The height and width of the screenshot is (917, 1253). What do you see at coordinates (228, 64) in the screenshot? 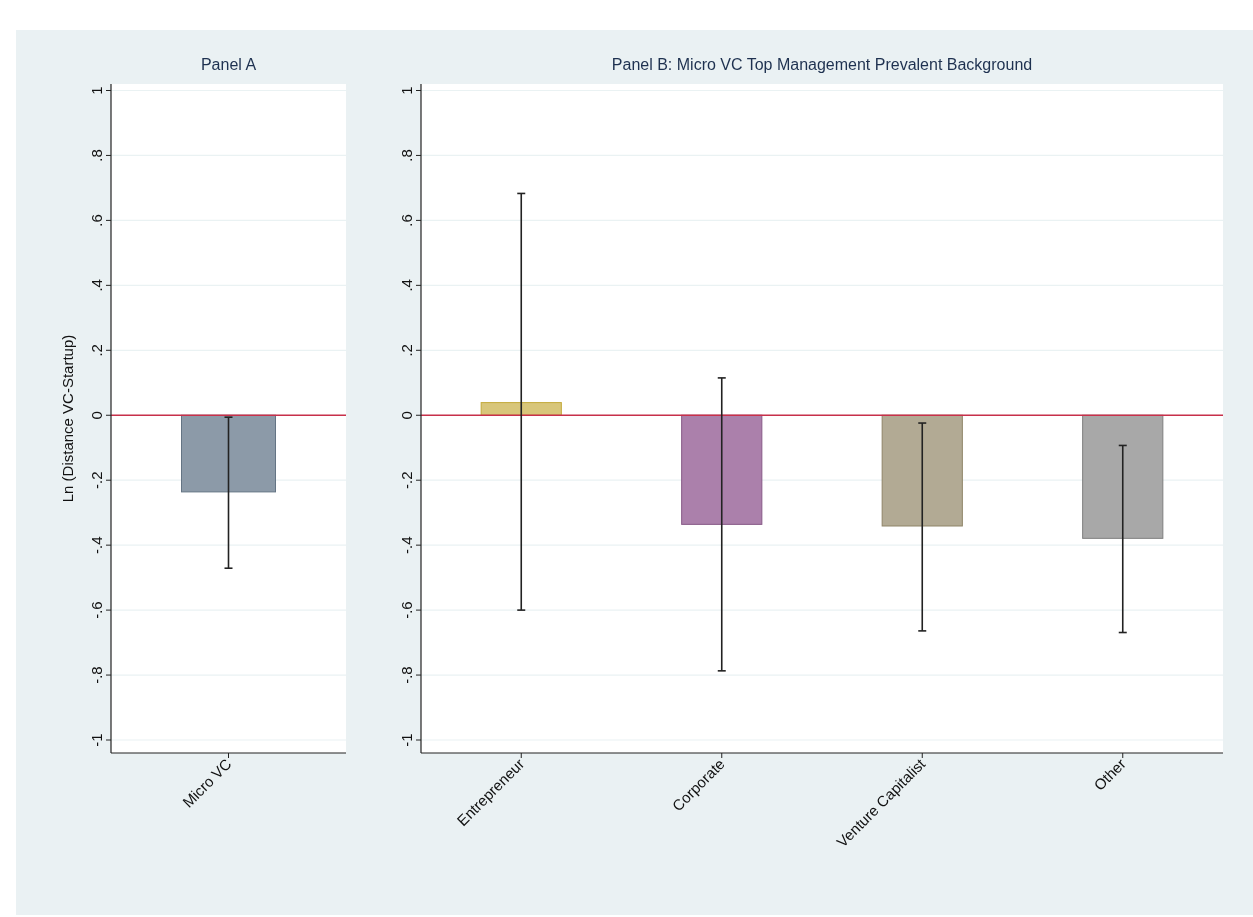
I see `chart-title: Panel A` at bounding box center [228, 64].